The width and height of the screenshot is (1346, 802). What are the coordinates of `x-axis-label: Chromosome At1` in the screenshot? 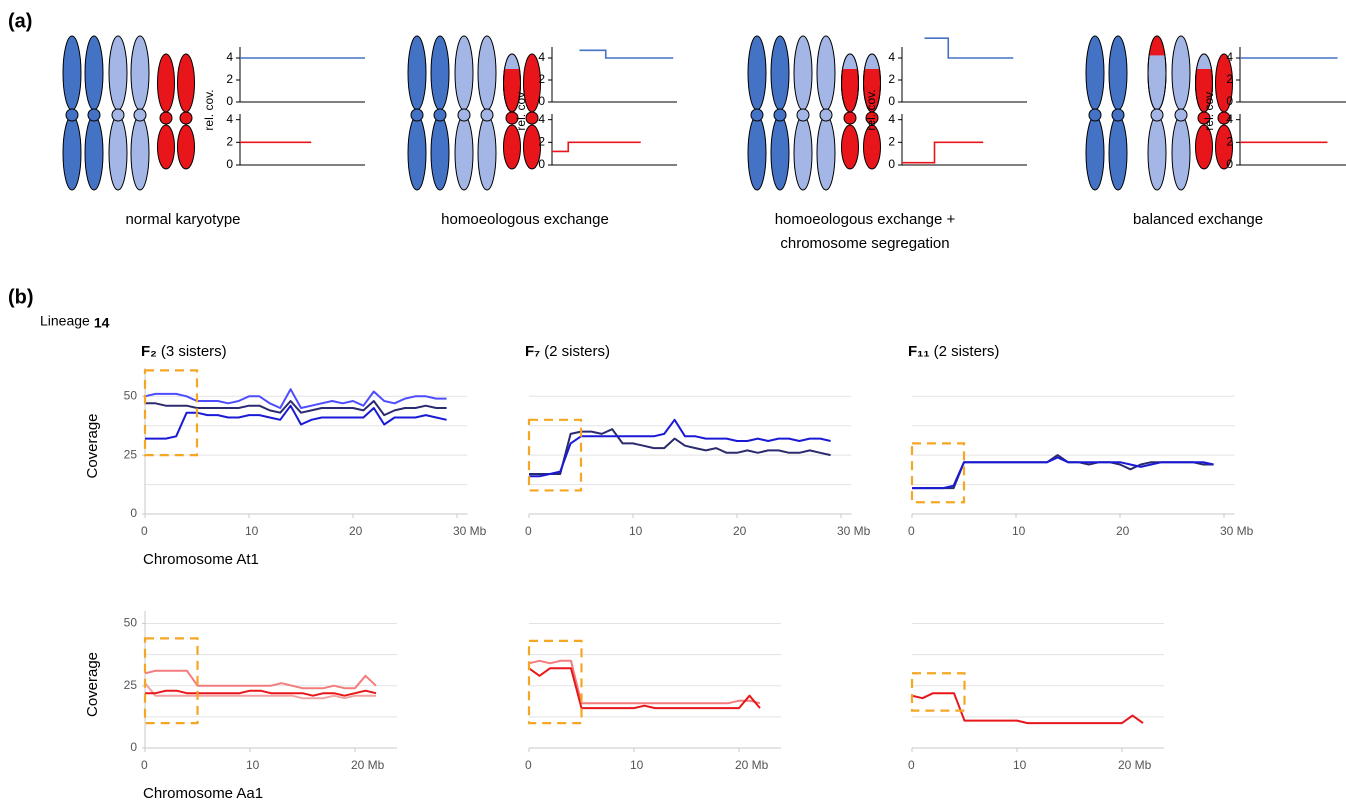 It's located at (201, 559).